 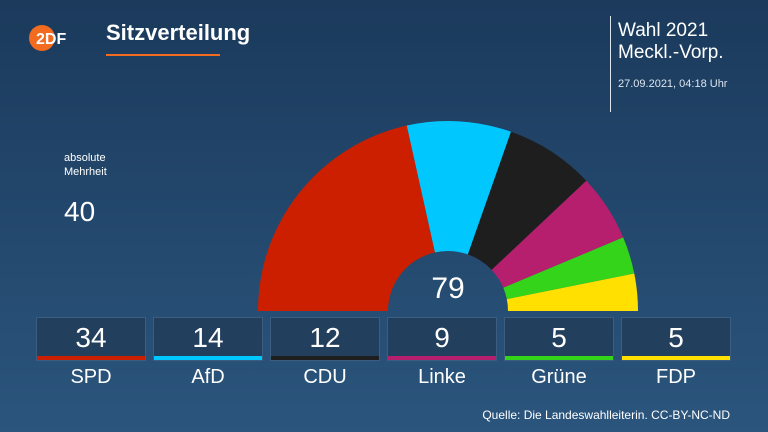 What do you see at coordinates (442, 377) in the screenshot?
I see `party-label: Linke` at bounding box center [442, 377].